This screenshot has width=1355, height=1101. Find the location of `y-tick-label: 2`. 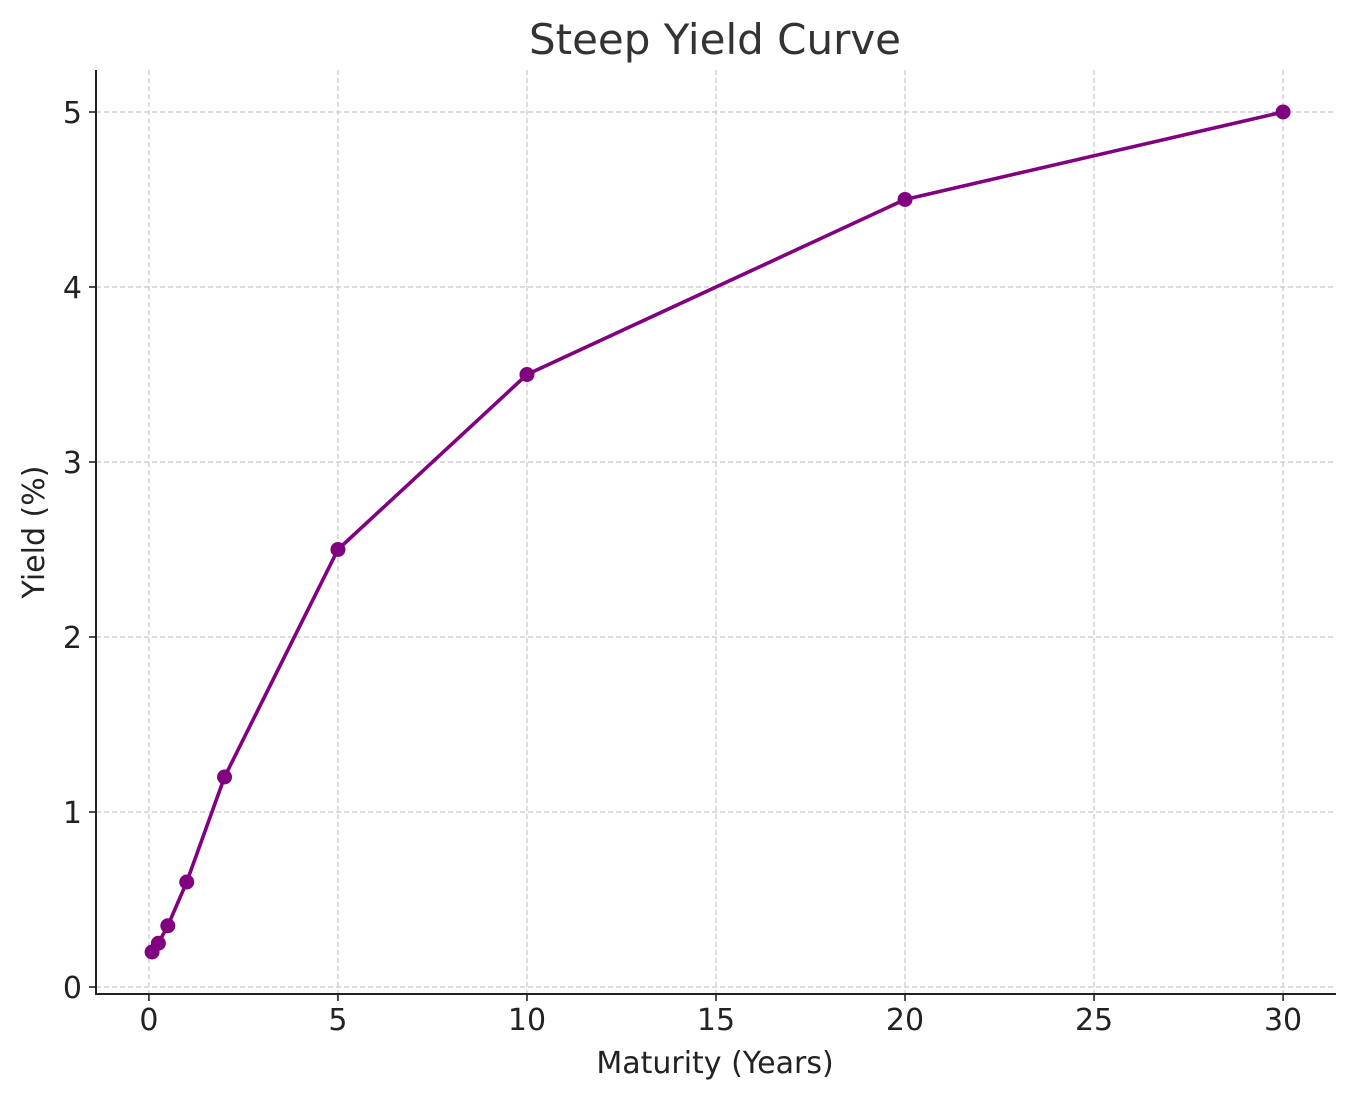

y-tick-label: 2 is located at coordinates (72, 638).